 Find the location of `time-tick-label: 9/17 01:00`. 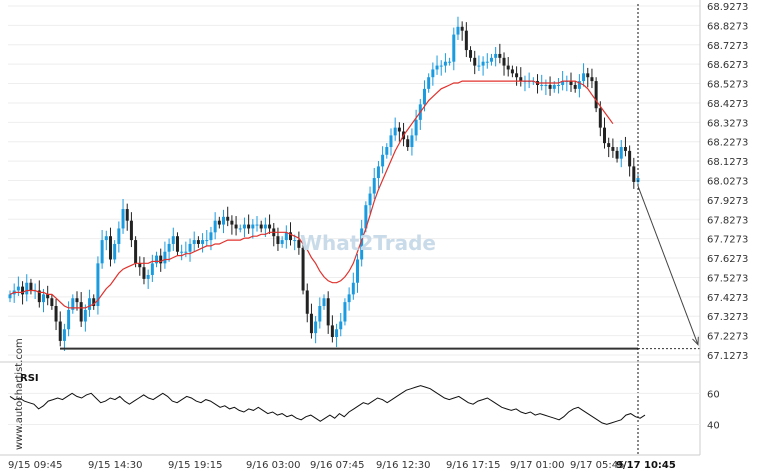

time-tick-label: 9/17 01:00 is located at coordinates (537, 465).